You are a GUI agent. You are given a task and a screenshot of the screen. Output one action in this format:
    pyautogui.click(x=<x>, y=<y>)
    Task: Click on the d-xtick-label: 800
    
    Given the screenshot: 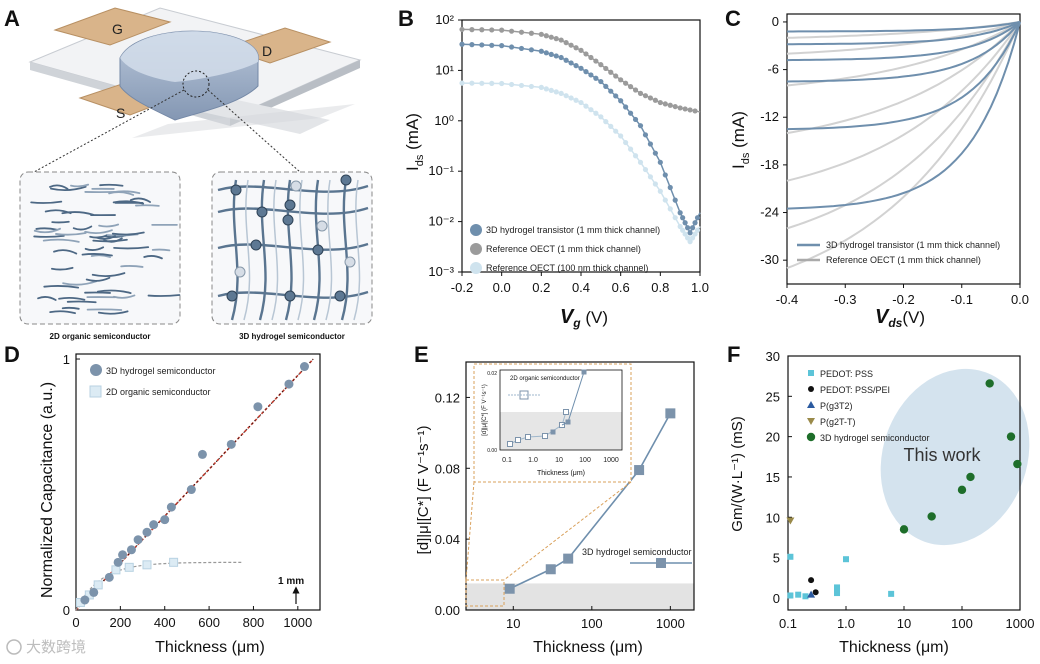 What is the action you would take?
    pyautogui.click(x=254, y=622)
    